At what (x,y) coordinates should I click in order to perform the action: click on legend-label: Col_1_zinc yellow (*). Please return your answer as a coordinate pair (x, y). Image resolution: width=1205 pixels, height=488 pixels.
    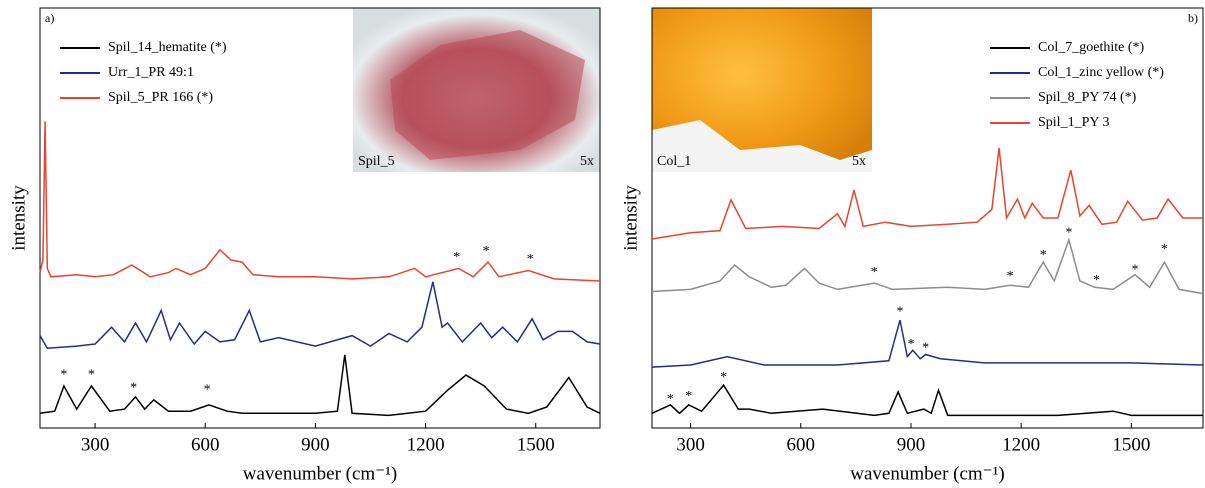
    Looking at the image, I should click on (1101, 72).